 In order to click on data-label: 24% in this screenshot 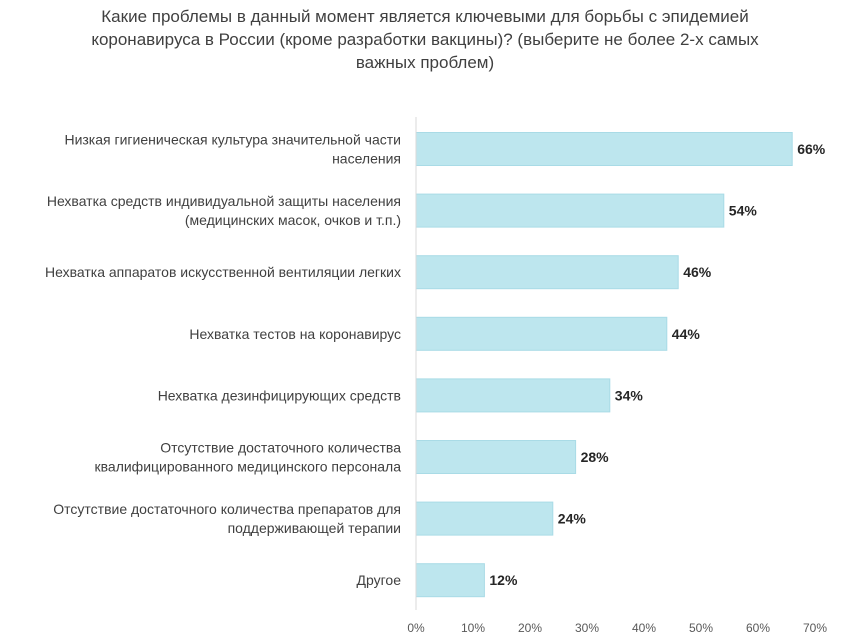, I will do `click(572, 519)`.